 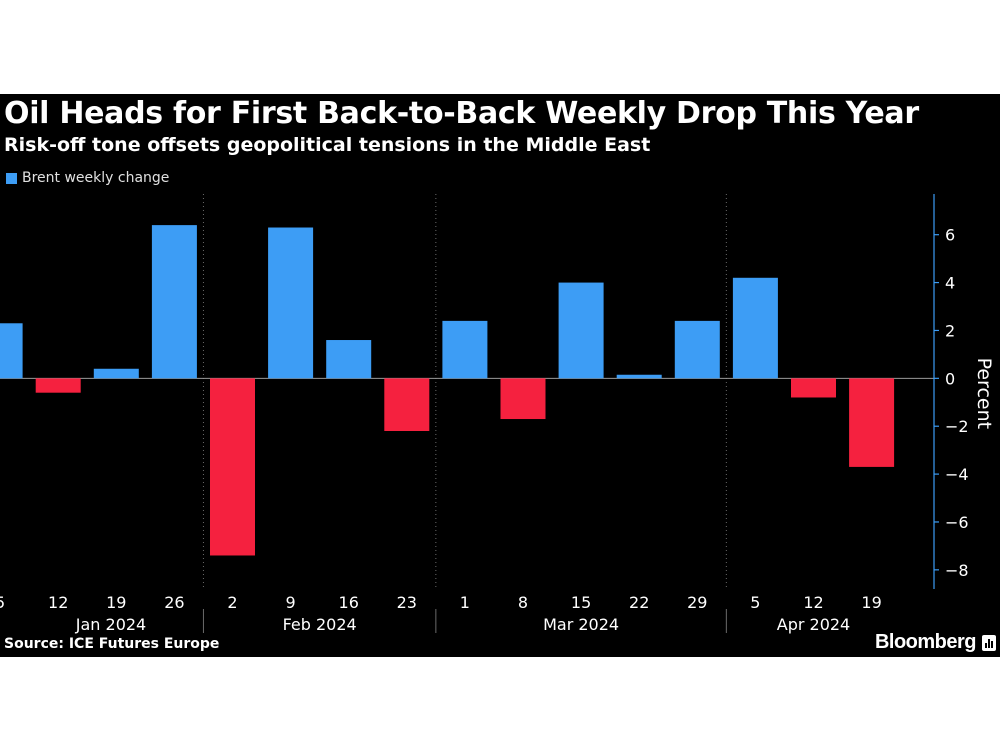 I want to click on brand-logo: Bloomberg, so click(x=935, y=642).